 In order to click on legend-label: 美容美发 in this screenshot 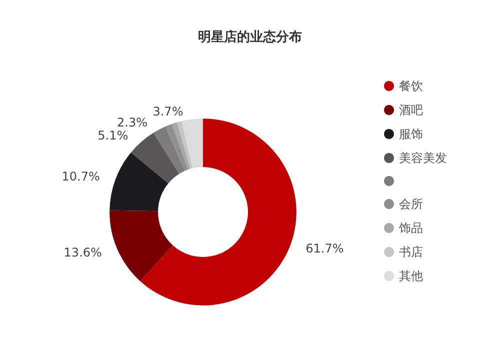, I will do `click(423, 158)`.